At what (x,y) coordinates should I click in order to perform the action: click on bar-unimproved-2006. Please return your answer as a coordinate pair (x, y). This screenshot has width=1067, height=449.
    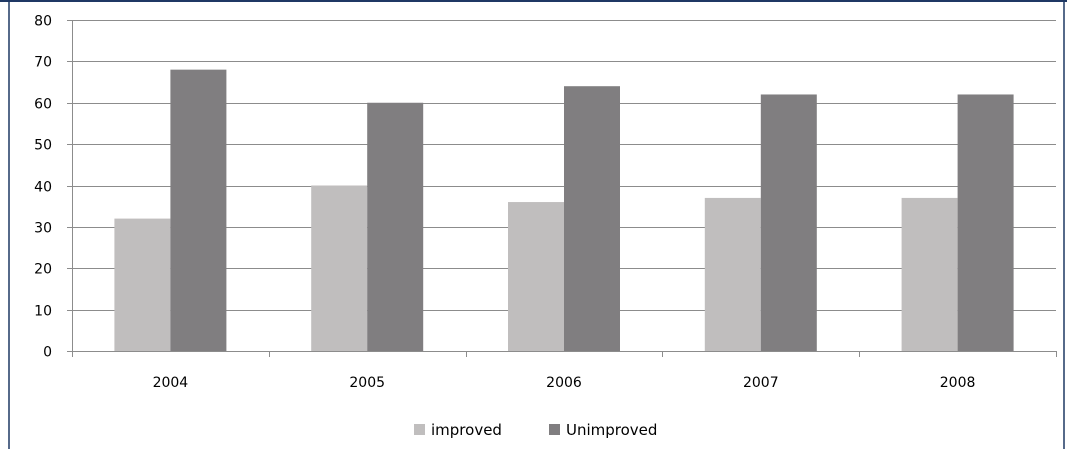
    Looking at the image, I should click on (592, 218).